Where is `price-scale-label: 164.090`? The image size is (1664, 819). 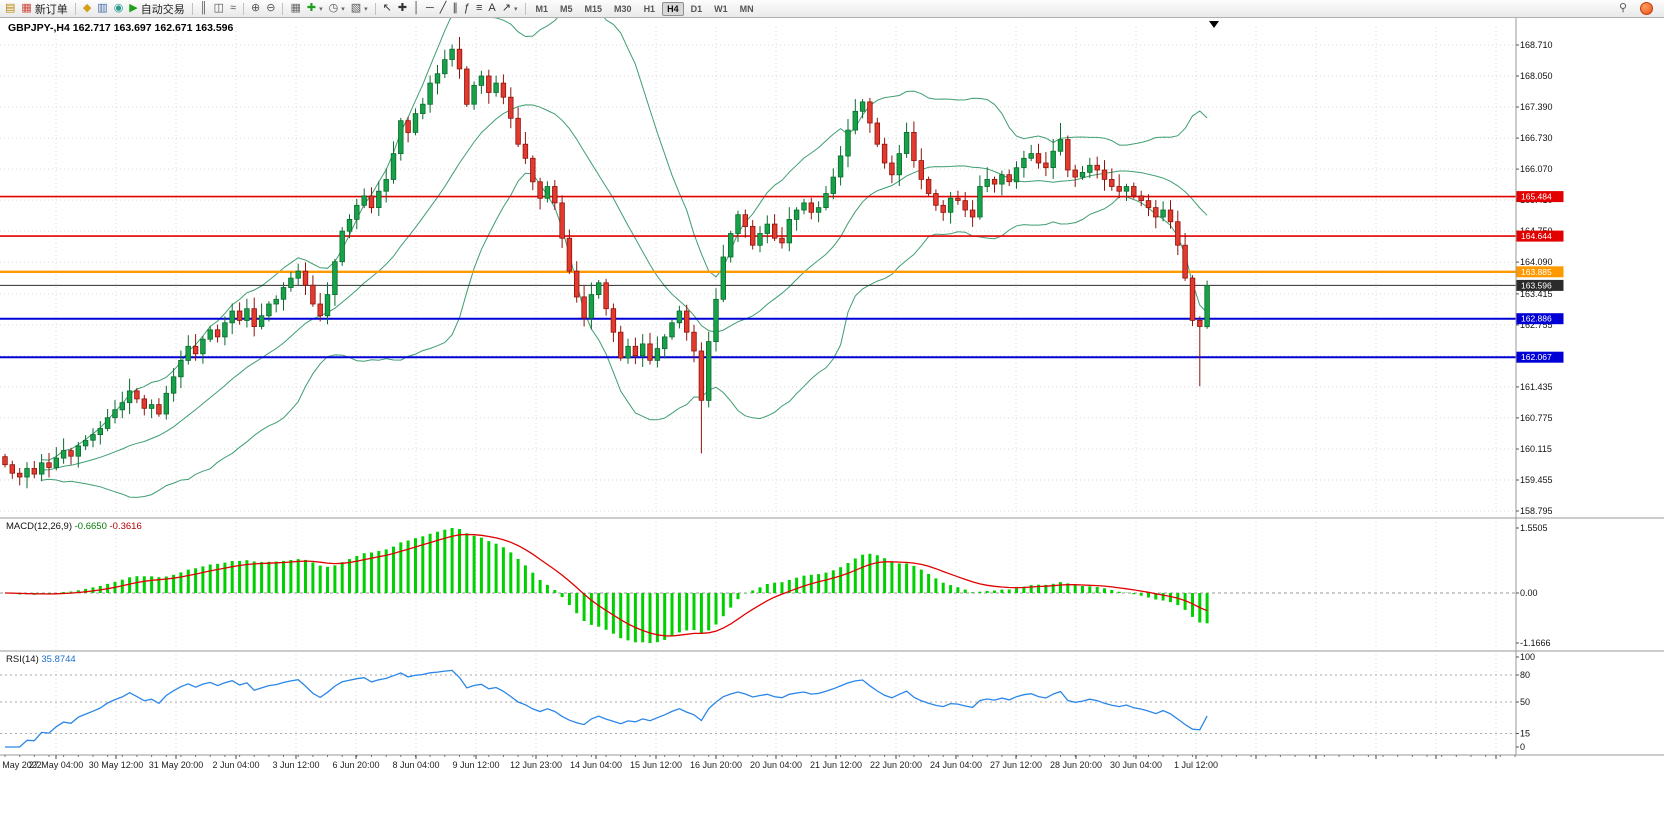 price-scale-label: 164.090 is located at coordinates (1536, 262).